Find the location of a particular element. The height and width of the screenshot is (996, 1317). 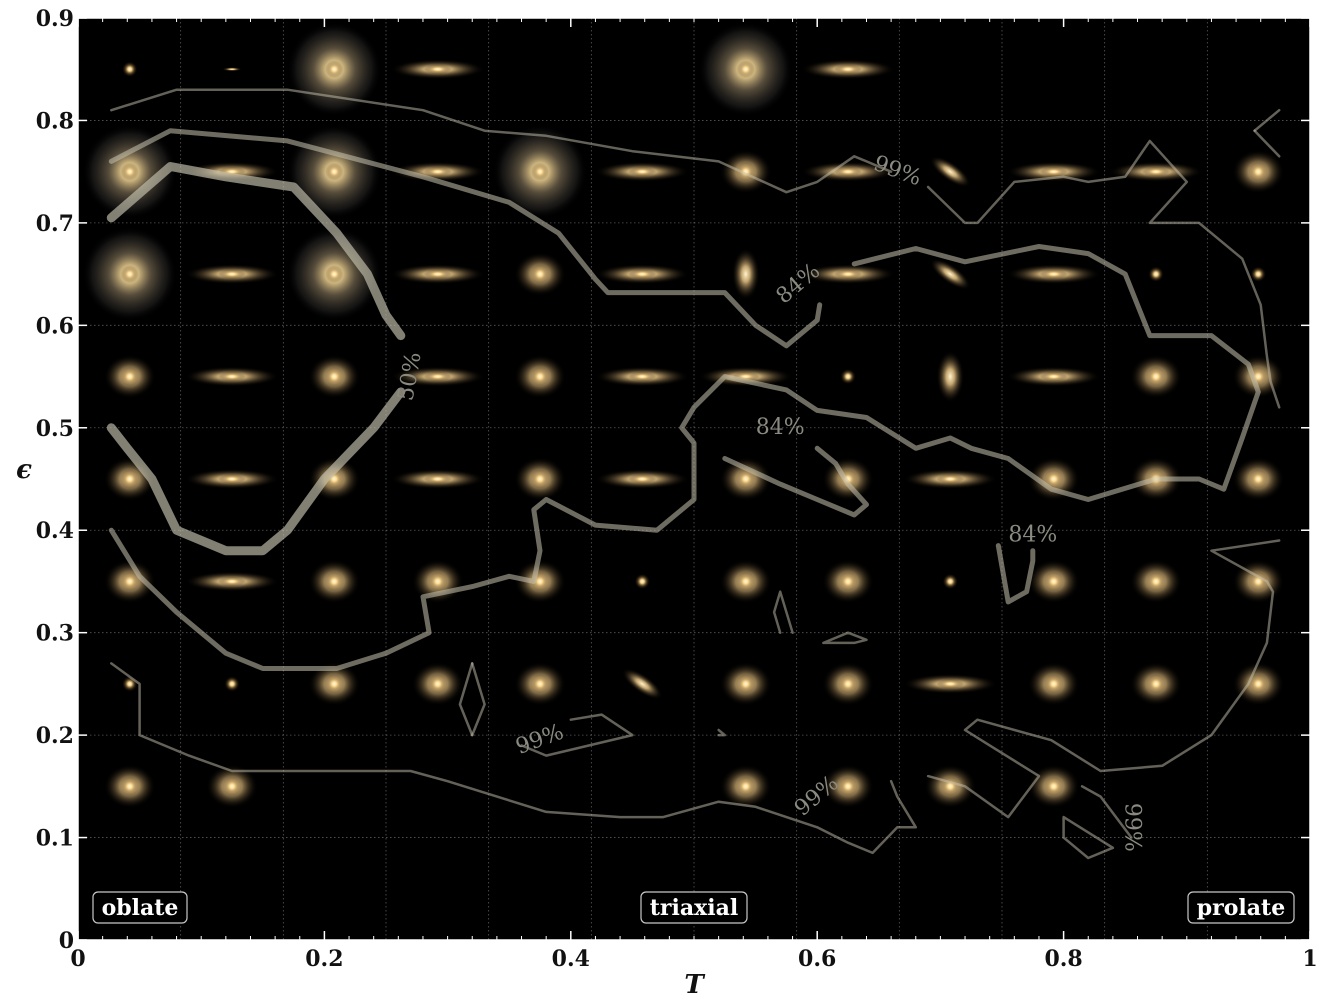

x-tick-label: 0 is located at coordinates (77, 959).